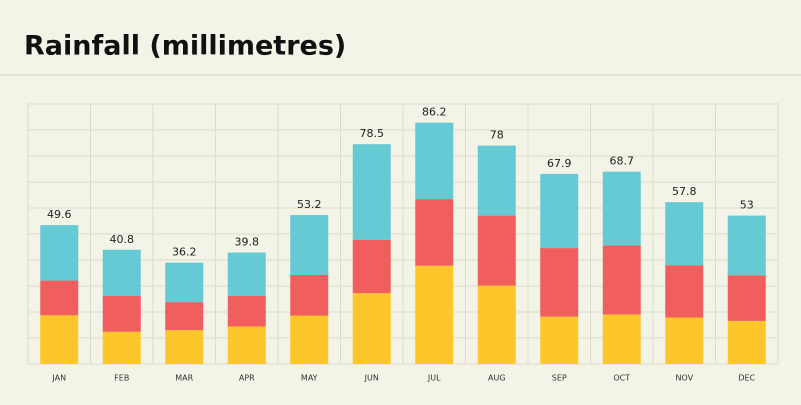  Describe the element at coordinates (684, 191) in the screenshot. I see `total-label: 57.8` at that location.